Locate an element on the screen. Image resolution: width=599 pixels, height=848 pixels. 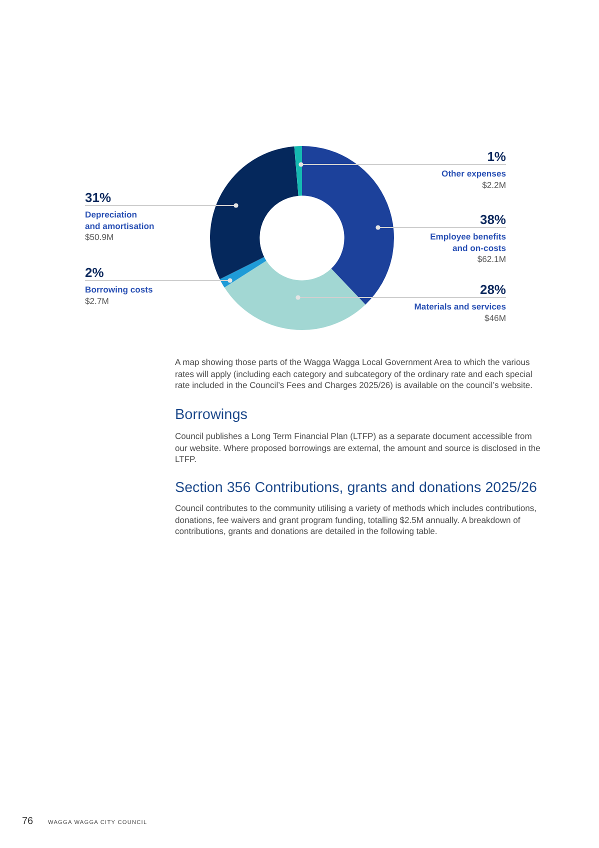
text: 31% is located at coordinates (98, 197).